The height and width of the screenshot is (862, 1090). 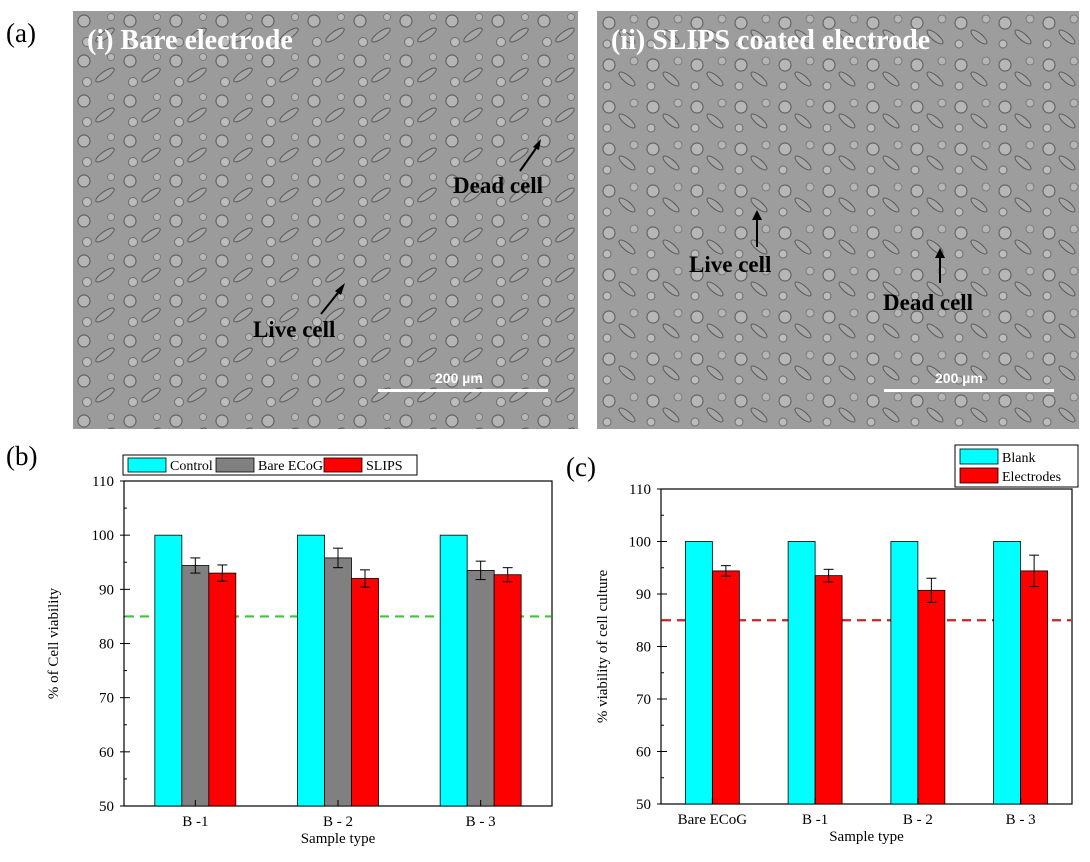 I want to click on y-axis-label: % viability of cell culture, so click(x=603, y=647).